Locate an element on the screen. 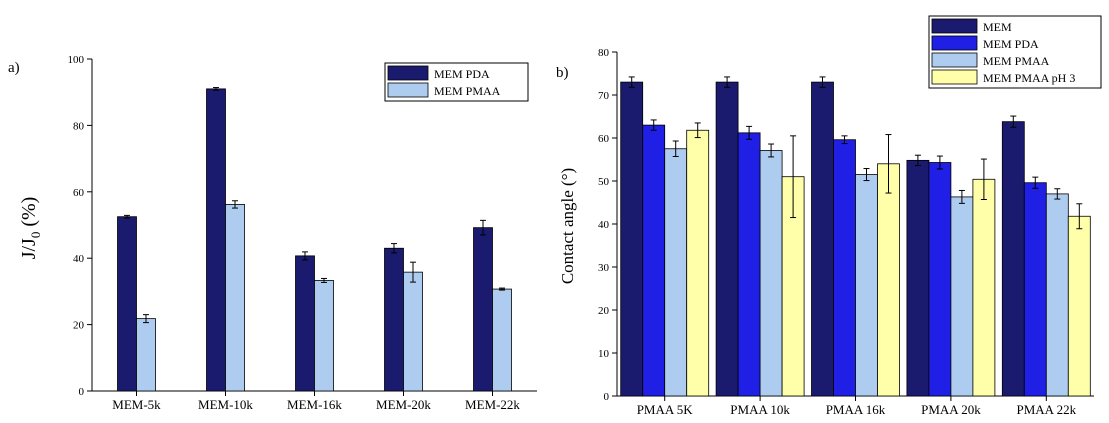  y-tick-label: 70 is located at coordinates (604, 96).